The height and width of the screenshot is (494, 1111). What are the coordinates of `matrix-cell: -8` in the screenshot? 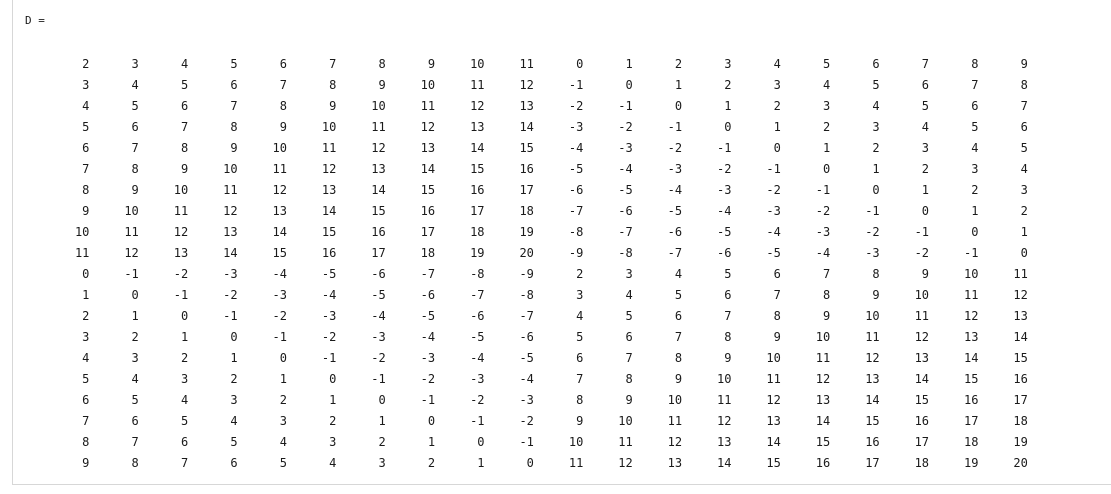 It's located at (576, 232).